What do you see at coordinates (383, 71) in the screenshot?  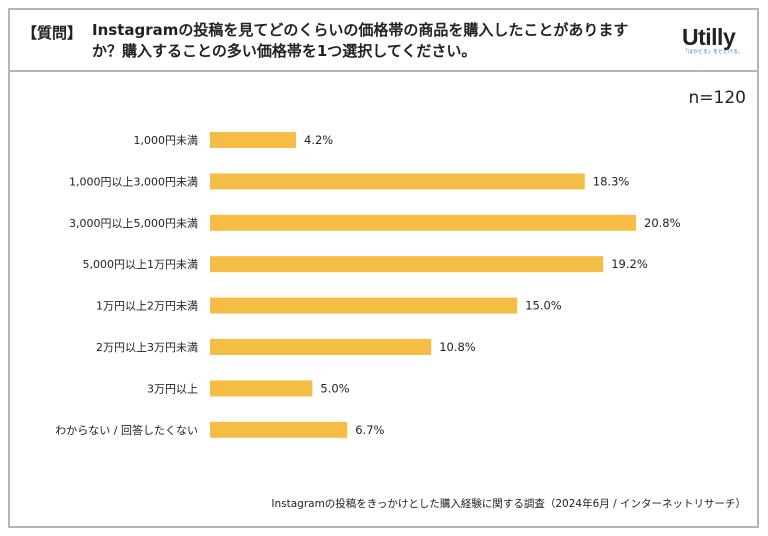 I see `header-divider` at bounding box center [383, 71].